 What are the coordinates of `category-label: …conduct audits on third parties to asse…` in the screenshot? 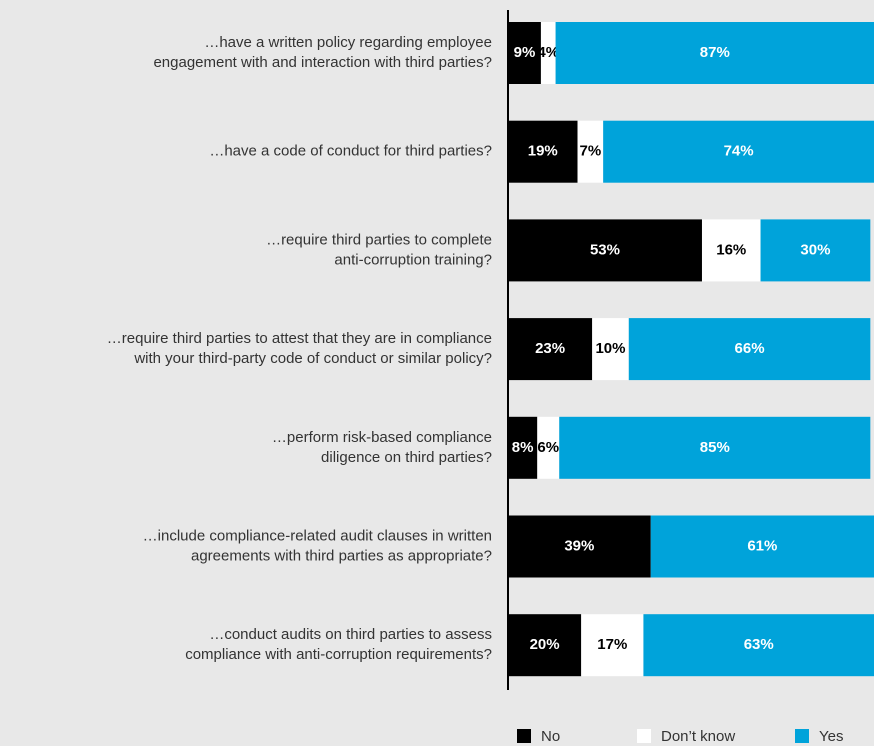 It's located at (350, 634).